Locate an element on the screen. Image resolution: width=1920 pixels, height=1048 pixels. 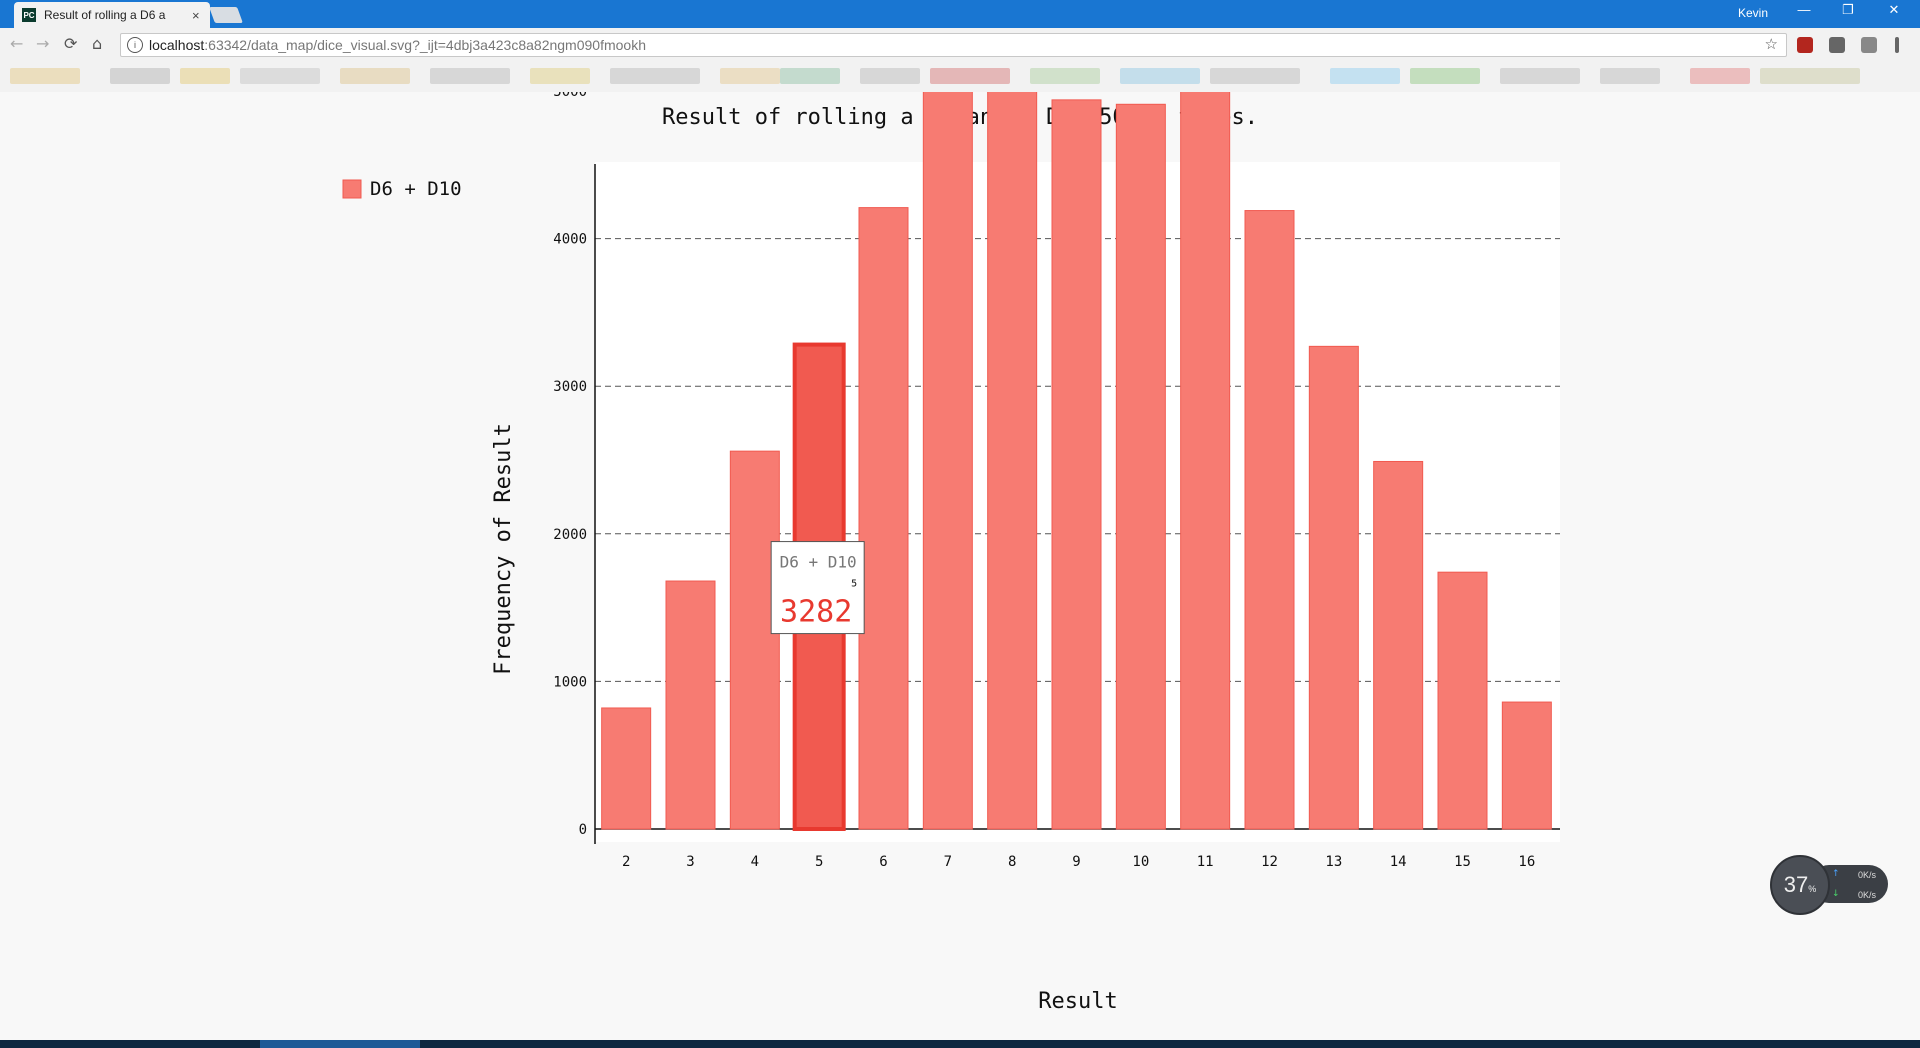
percent-unit: % is located at coordinates (1812, 889).